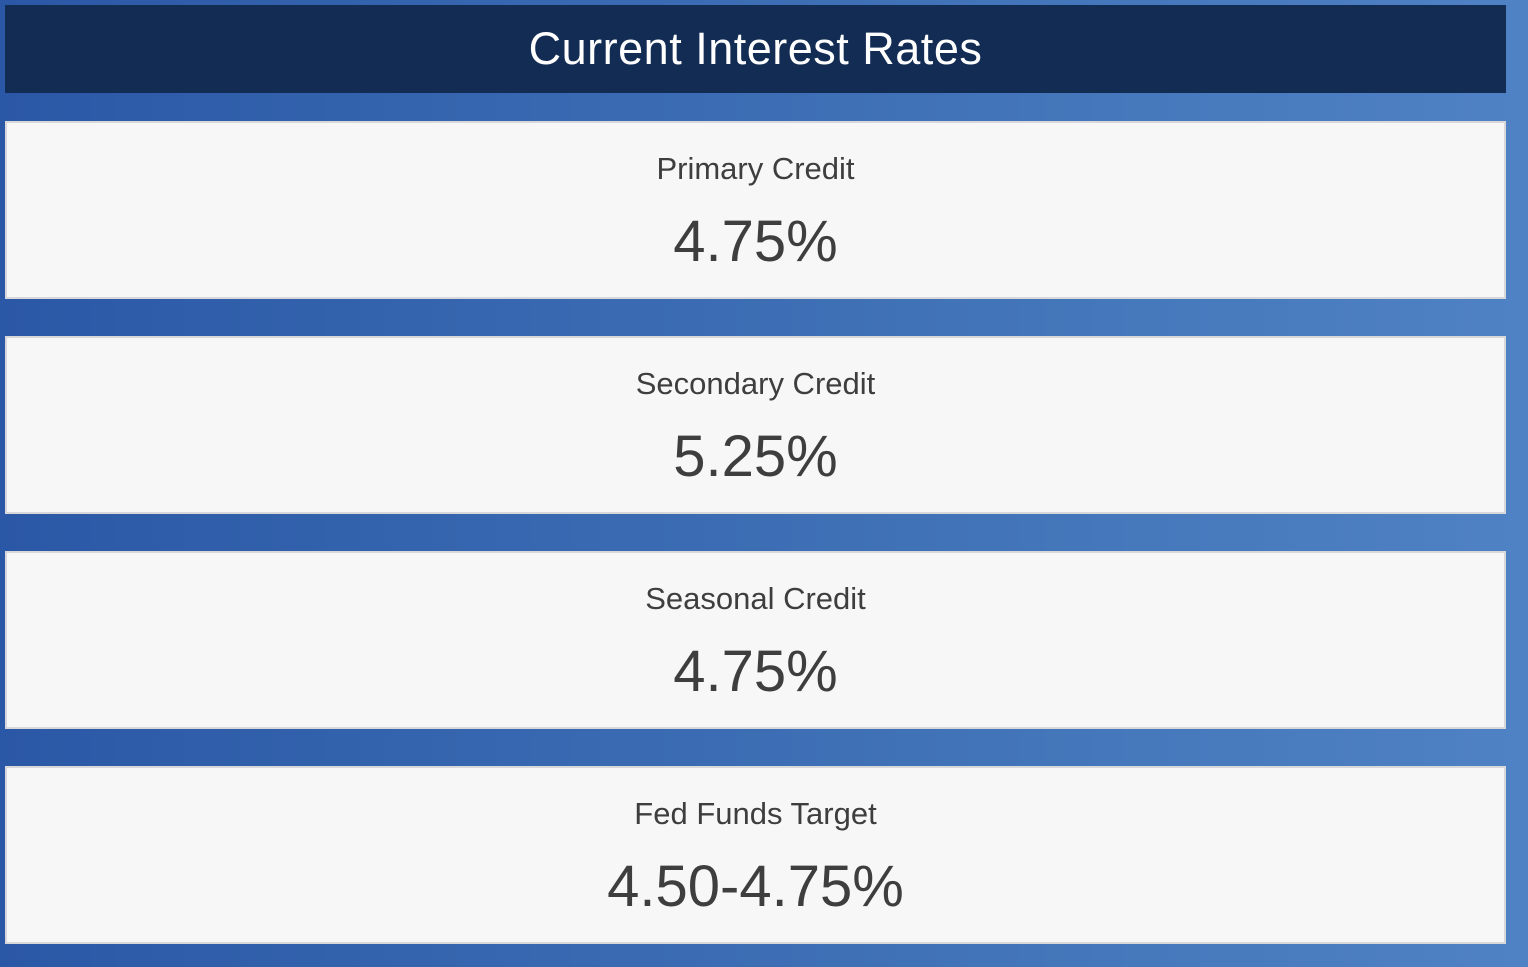 This screenshot has width=1528, height=967. I want to click on panel-title: Current Interest Rates, so click(755, 48).